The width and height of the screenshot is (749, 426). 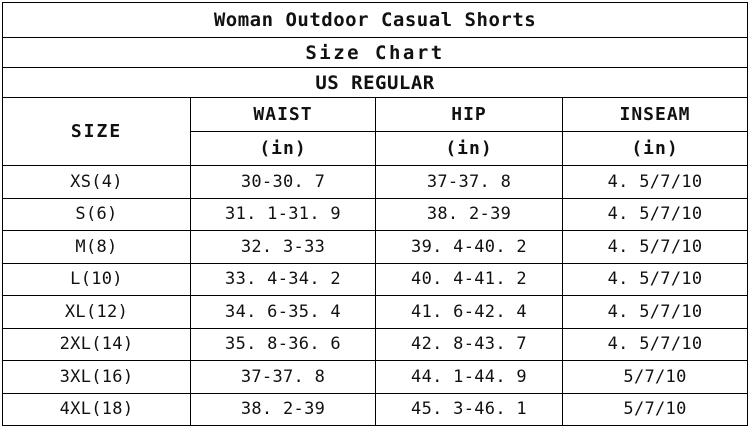 I want to click on cell-hip: 44. 1-44. 9, so click(x=469, y=377).